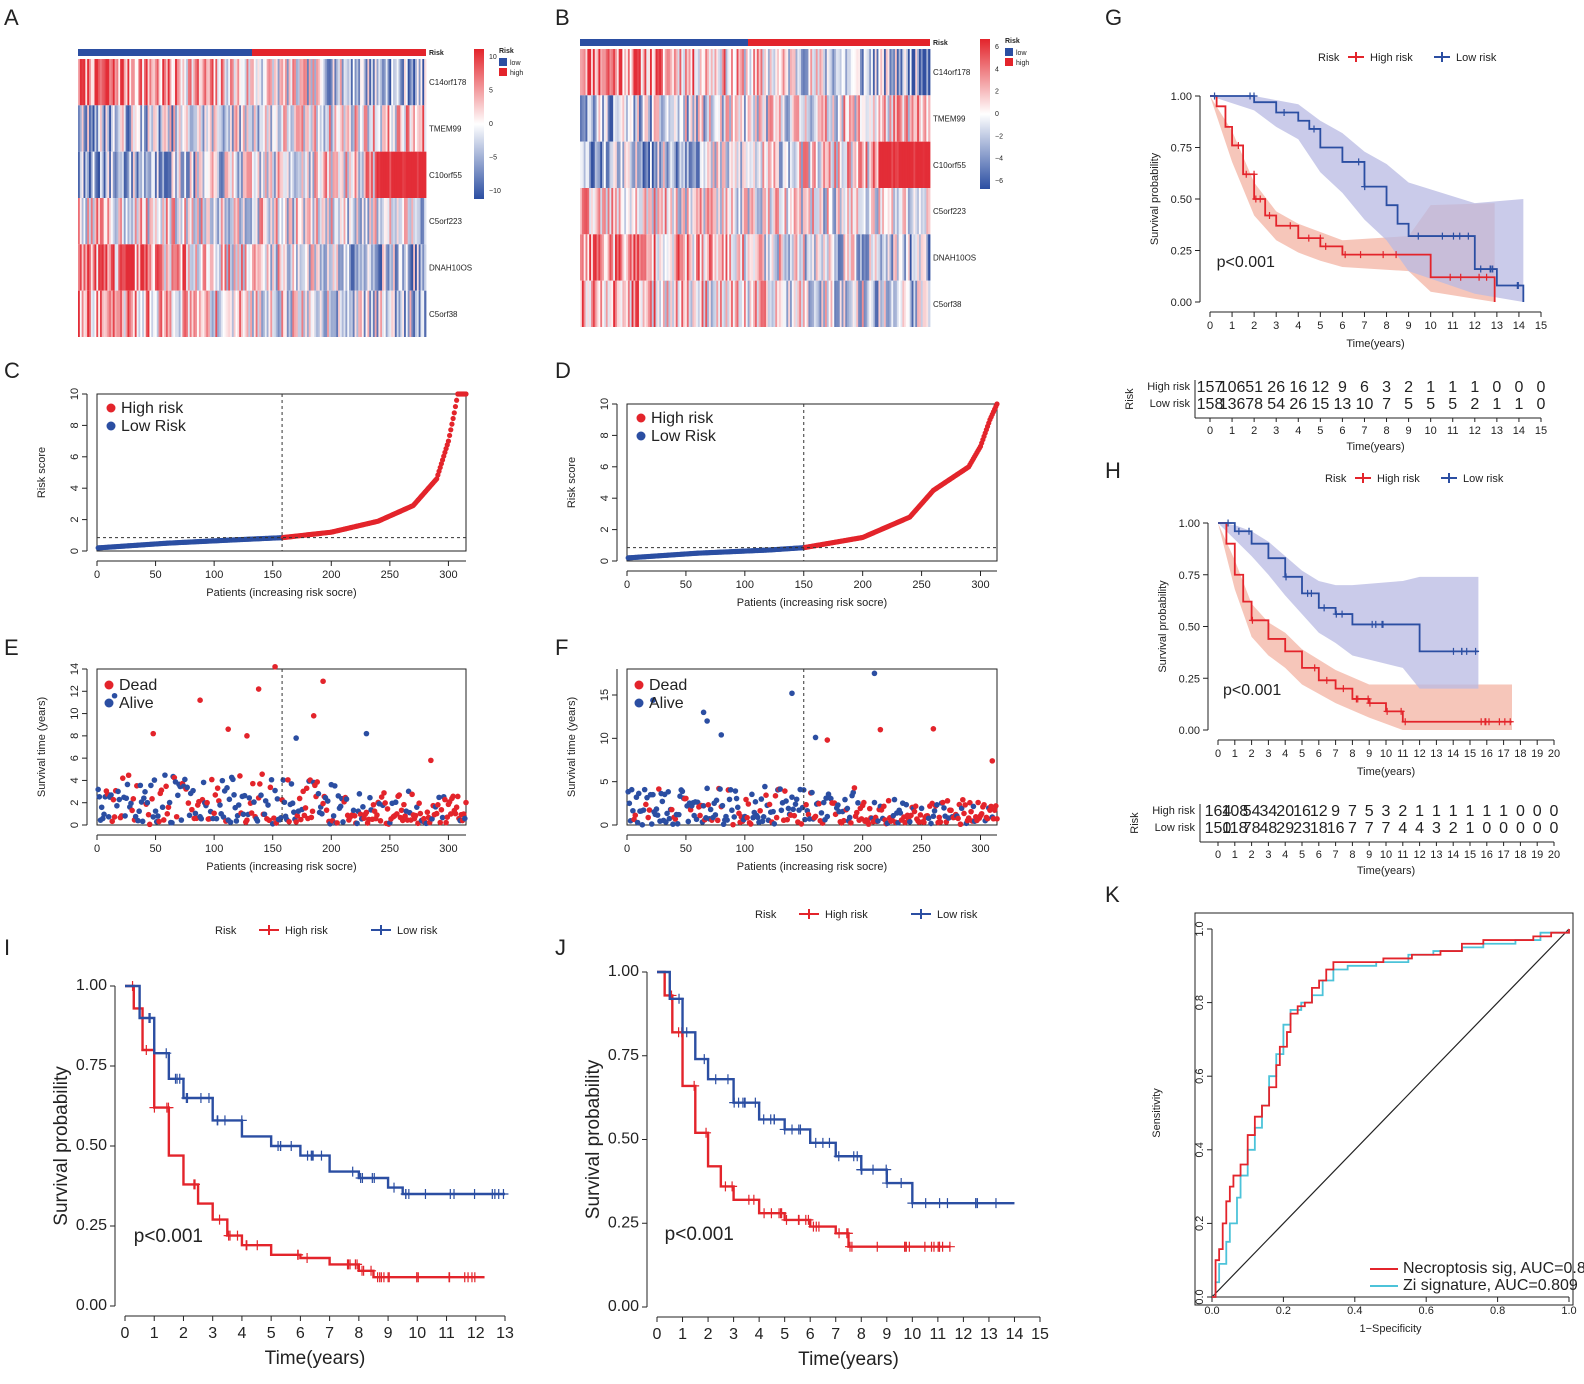 The height and width of the screenshot is (1384, 1584). What do you see at coordinates (1269, 811) in the screenshot?
I see `table-cell: 34` at bounding box center [1269, 811].